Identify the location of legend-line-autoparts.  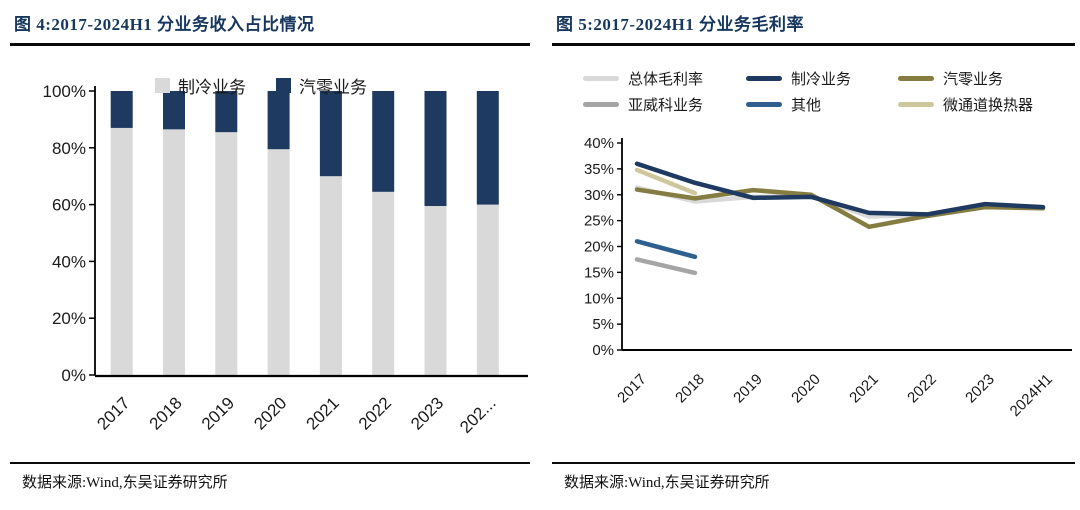
(916, 78).